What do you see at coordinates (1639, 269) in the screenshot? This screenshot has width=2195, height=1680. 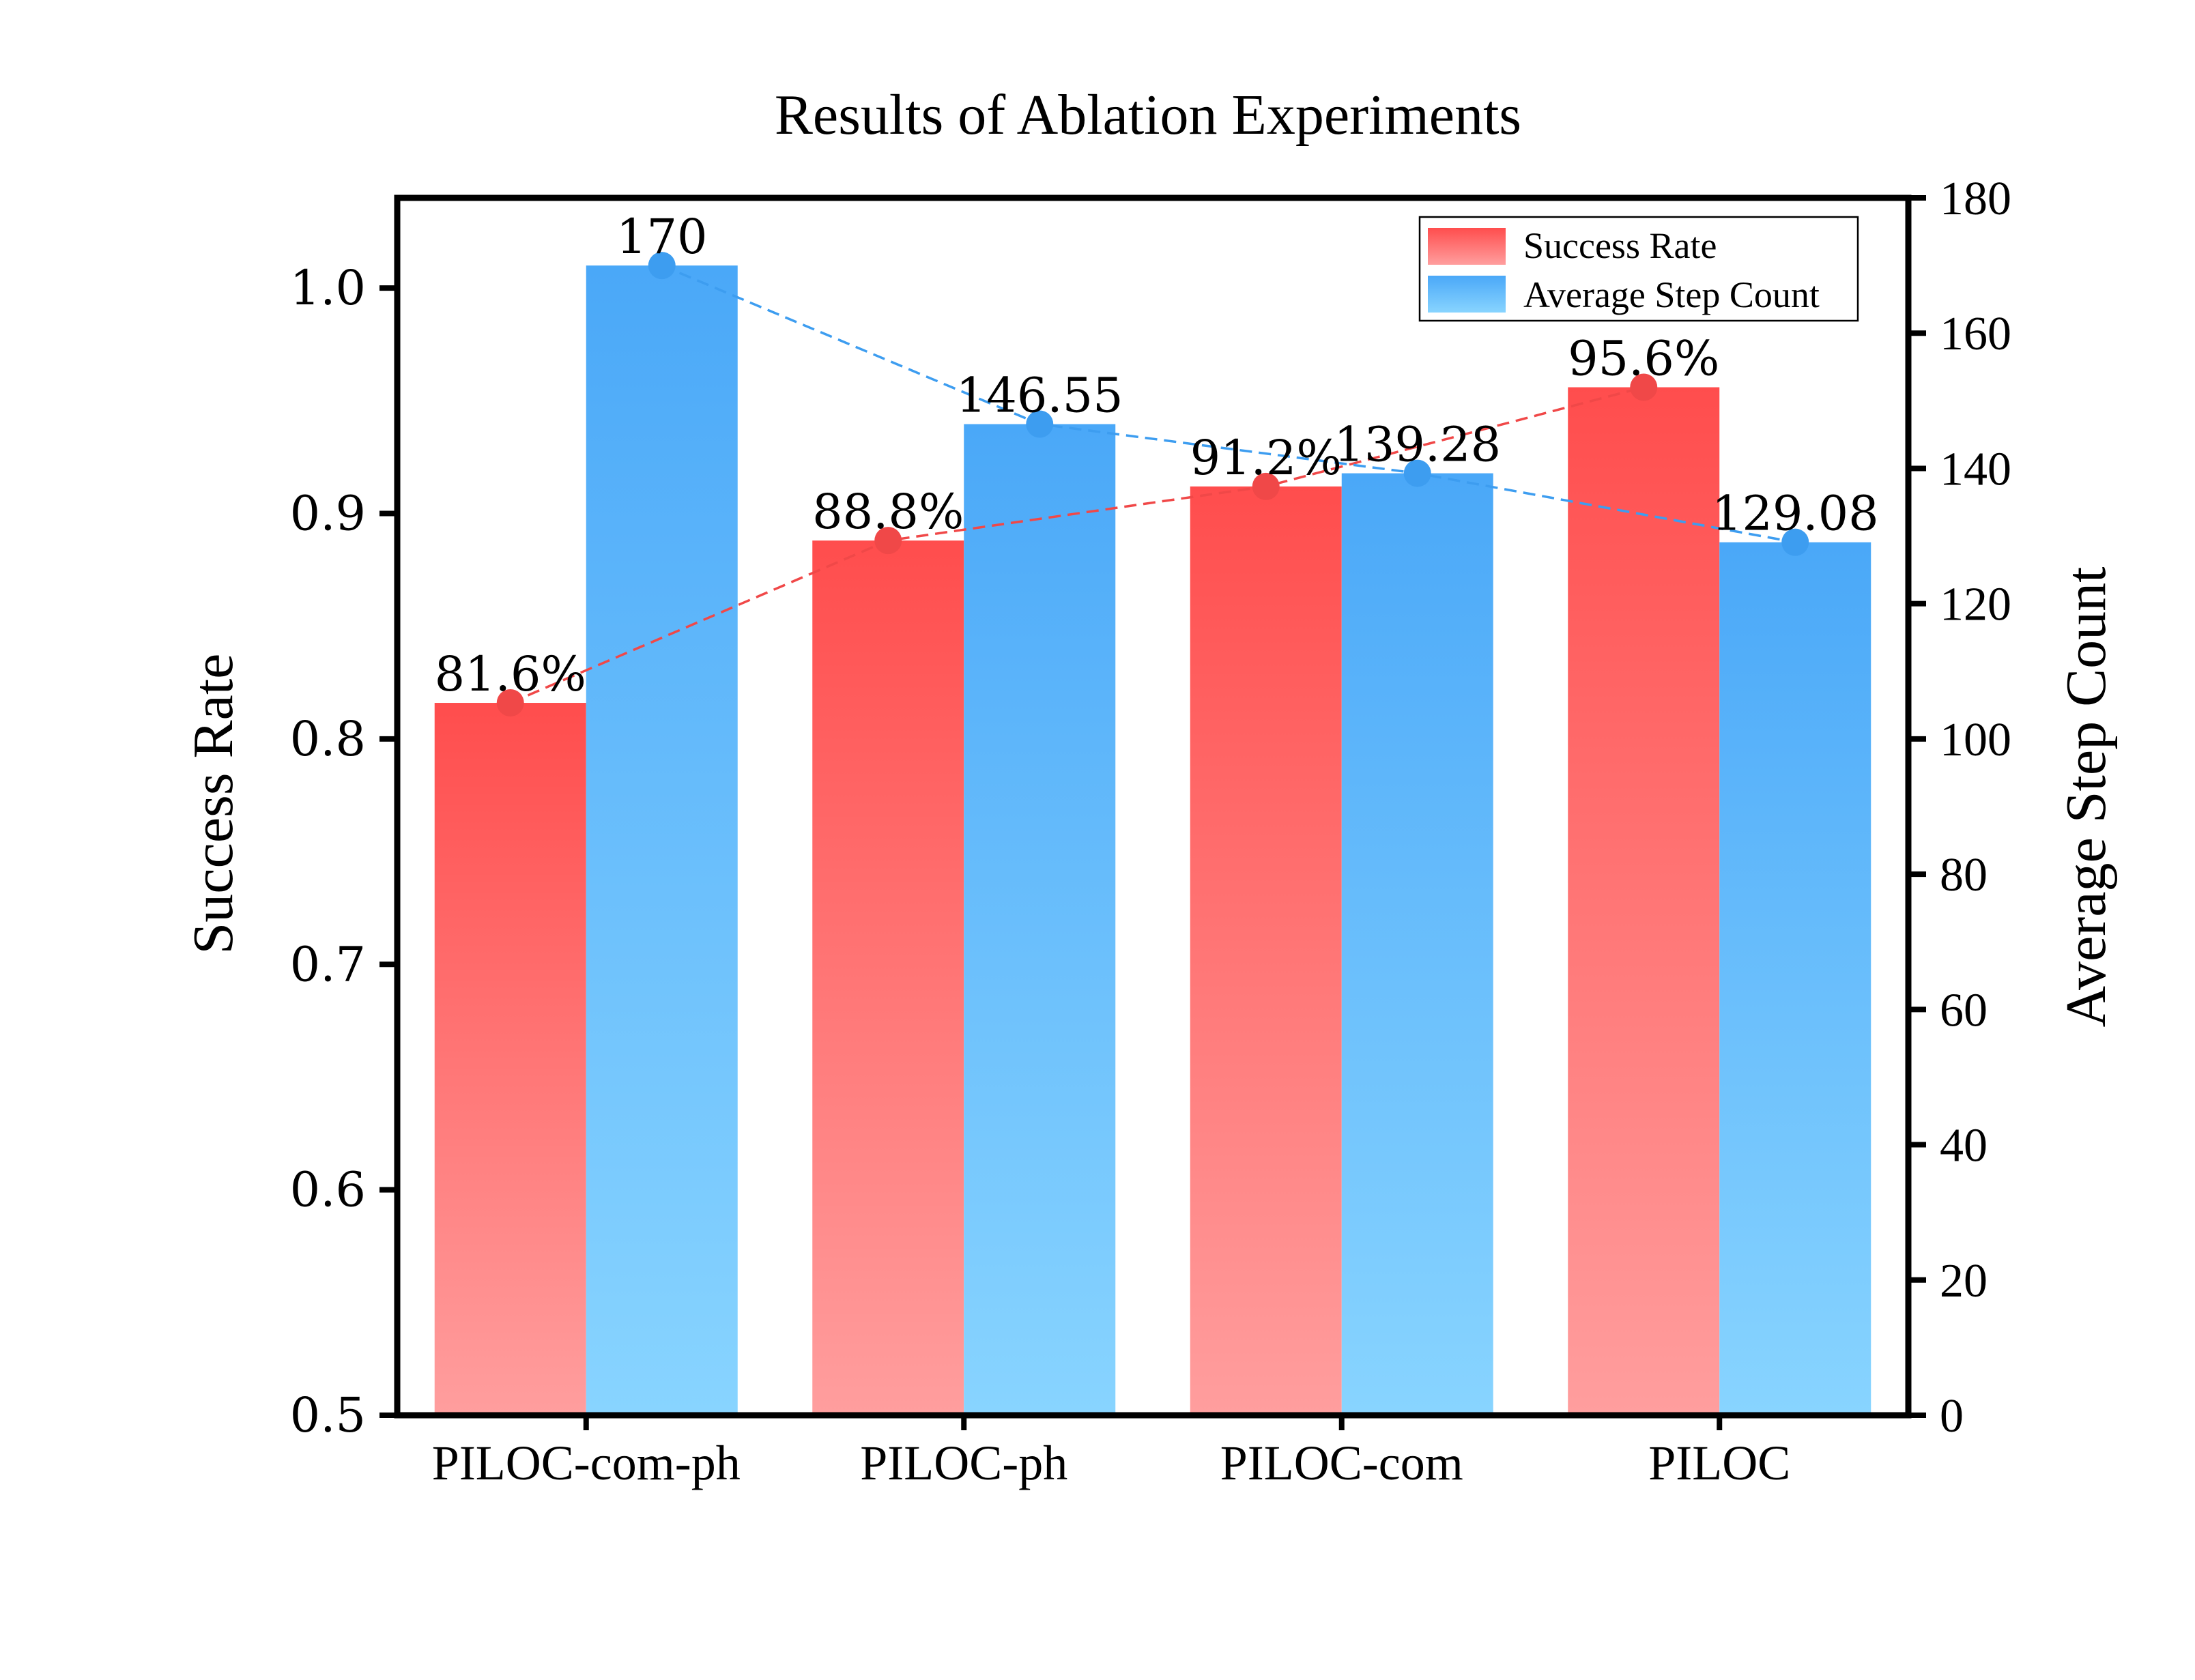 I see `legend: Success Rate Average Step Count` at bounding box center [1639, 269].